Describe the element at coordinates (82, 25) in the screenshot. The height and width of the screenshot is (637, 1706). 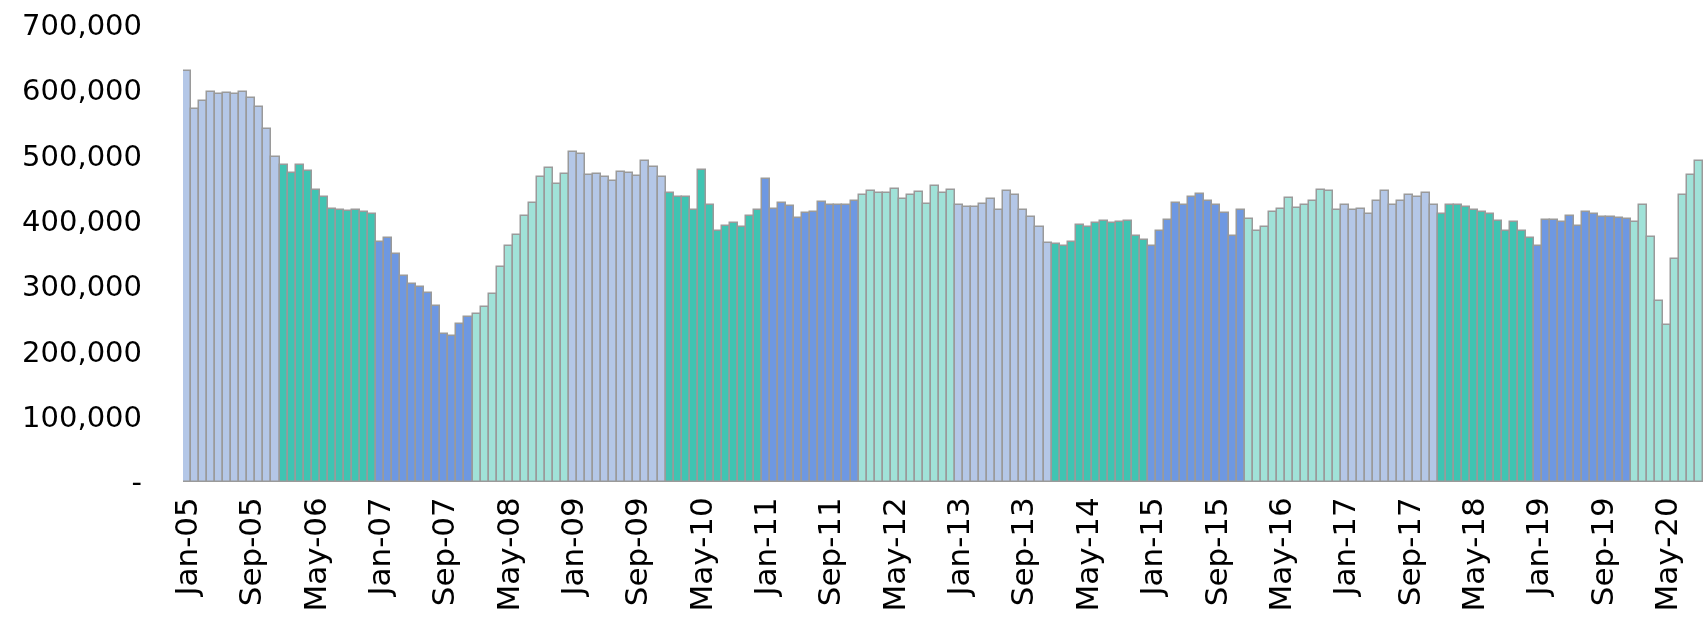
I see `y-tick-label: 700,000` at that location.